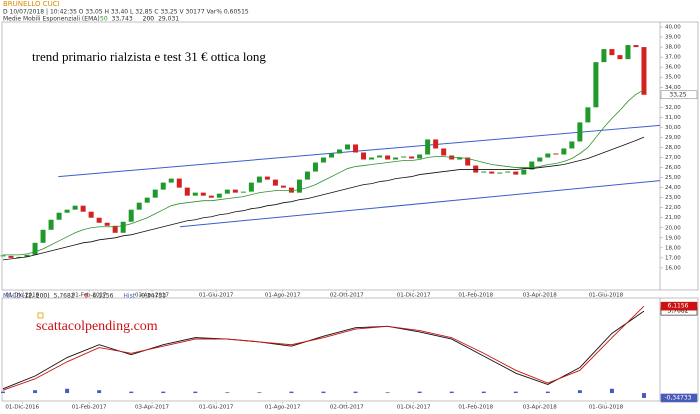 This screenshot has width=700, height=414. Describe the element at coordinates (673, 258) in the screenshot. I see `y-tick-label: 17,00` at that location.